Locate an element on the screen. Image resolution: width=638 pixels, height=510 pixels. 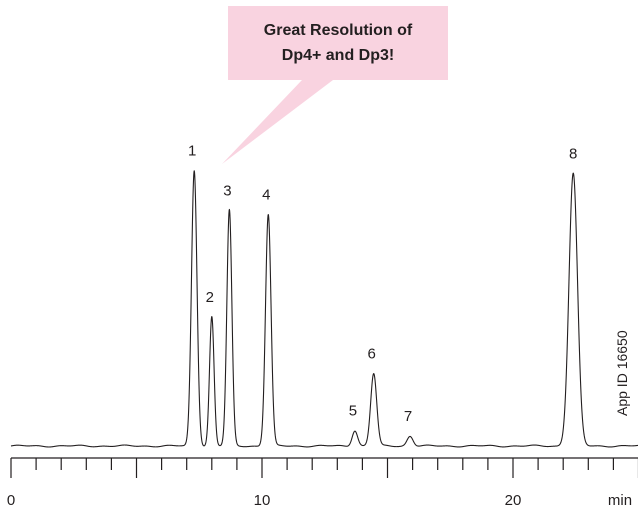
callout: Great Resolution of Dp4+ and Dp3! is located at coordinates (335, 85).